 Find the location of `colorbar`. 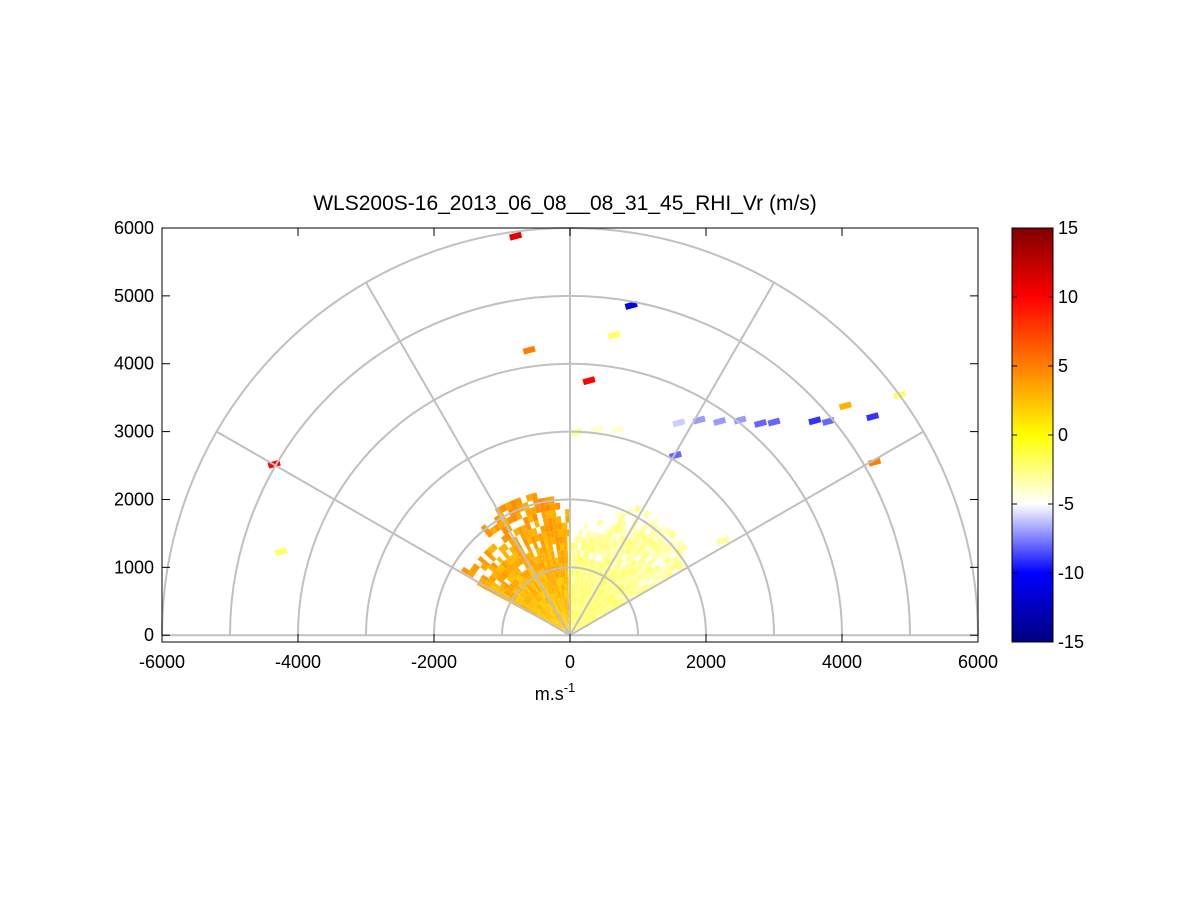

colorbar is located at coordinates (1032, 435).